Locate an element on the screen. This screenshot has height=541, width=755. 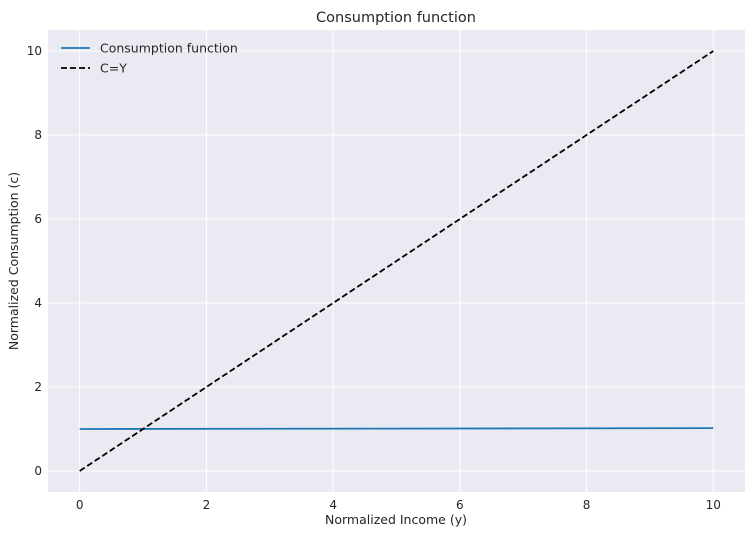
x-tick-label: 2 is located at coordinates (207, 505).